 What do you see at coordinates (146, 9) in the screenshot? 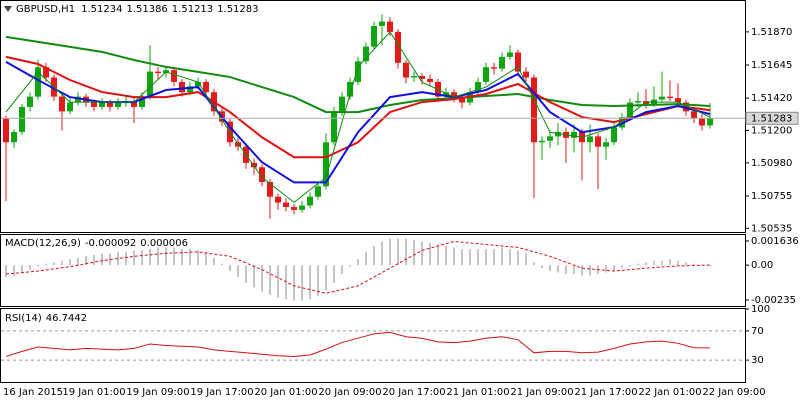
I see `high-value: 1.51386` at bounding box center [146, 9].